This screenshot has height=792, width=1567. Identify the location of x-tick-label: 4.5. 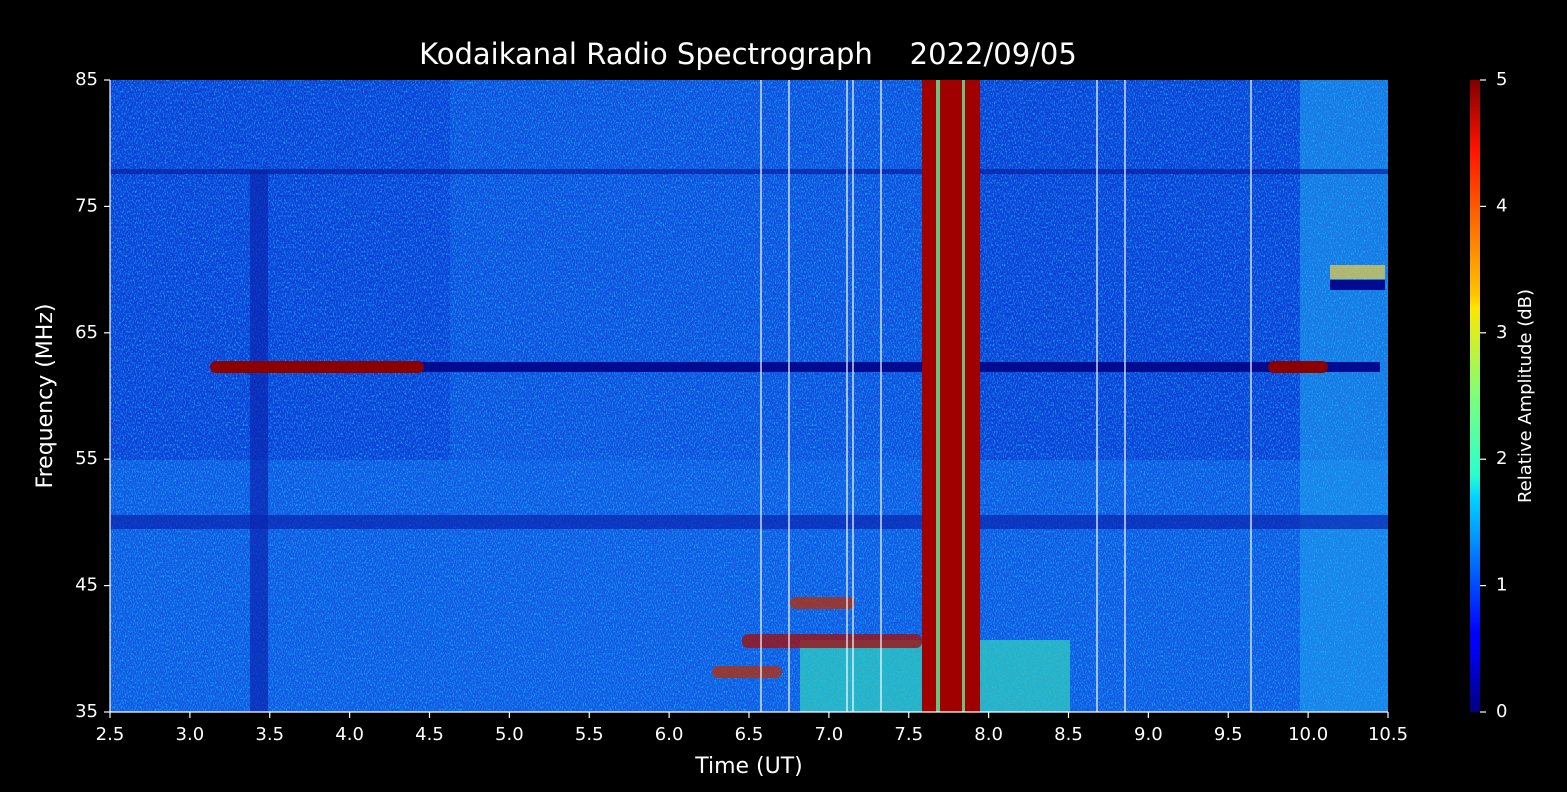
(429, 734).